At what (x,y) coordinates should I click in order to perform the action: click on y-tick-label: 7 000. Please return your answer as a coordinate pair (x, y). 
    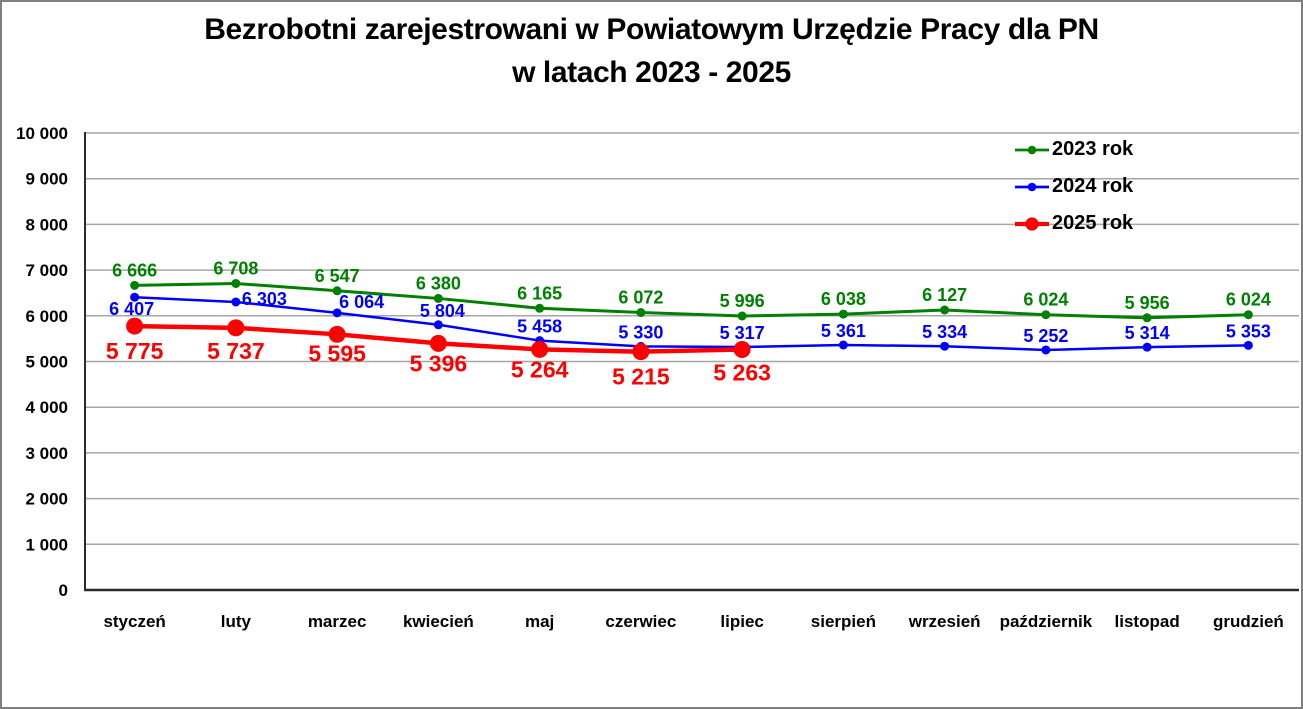
    Looking at the image, I should click on (46, 270).